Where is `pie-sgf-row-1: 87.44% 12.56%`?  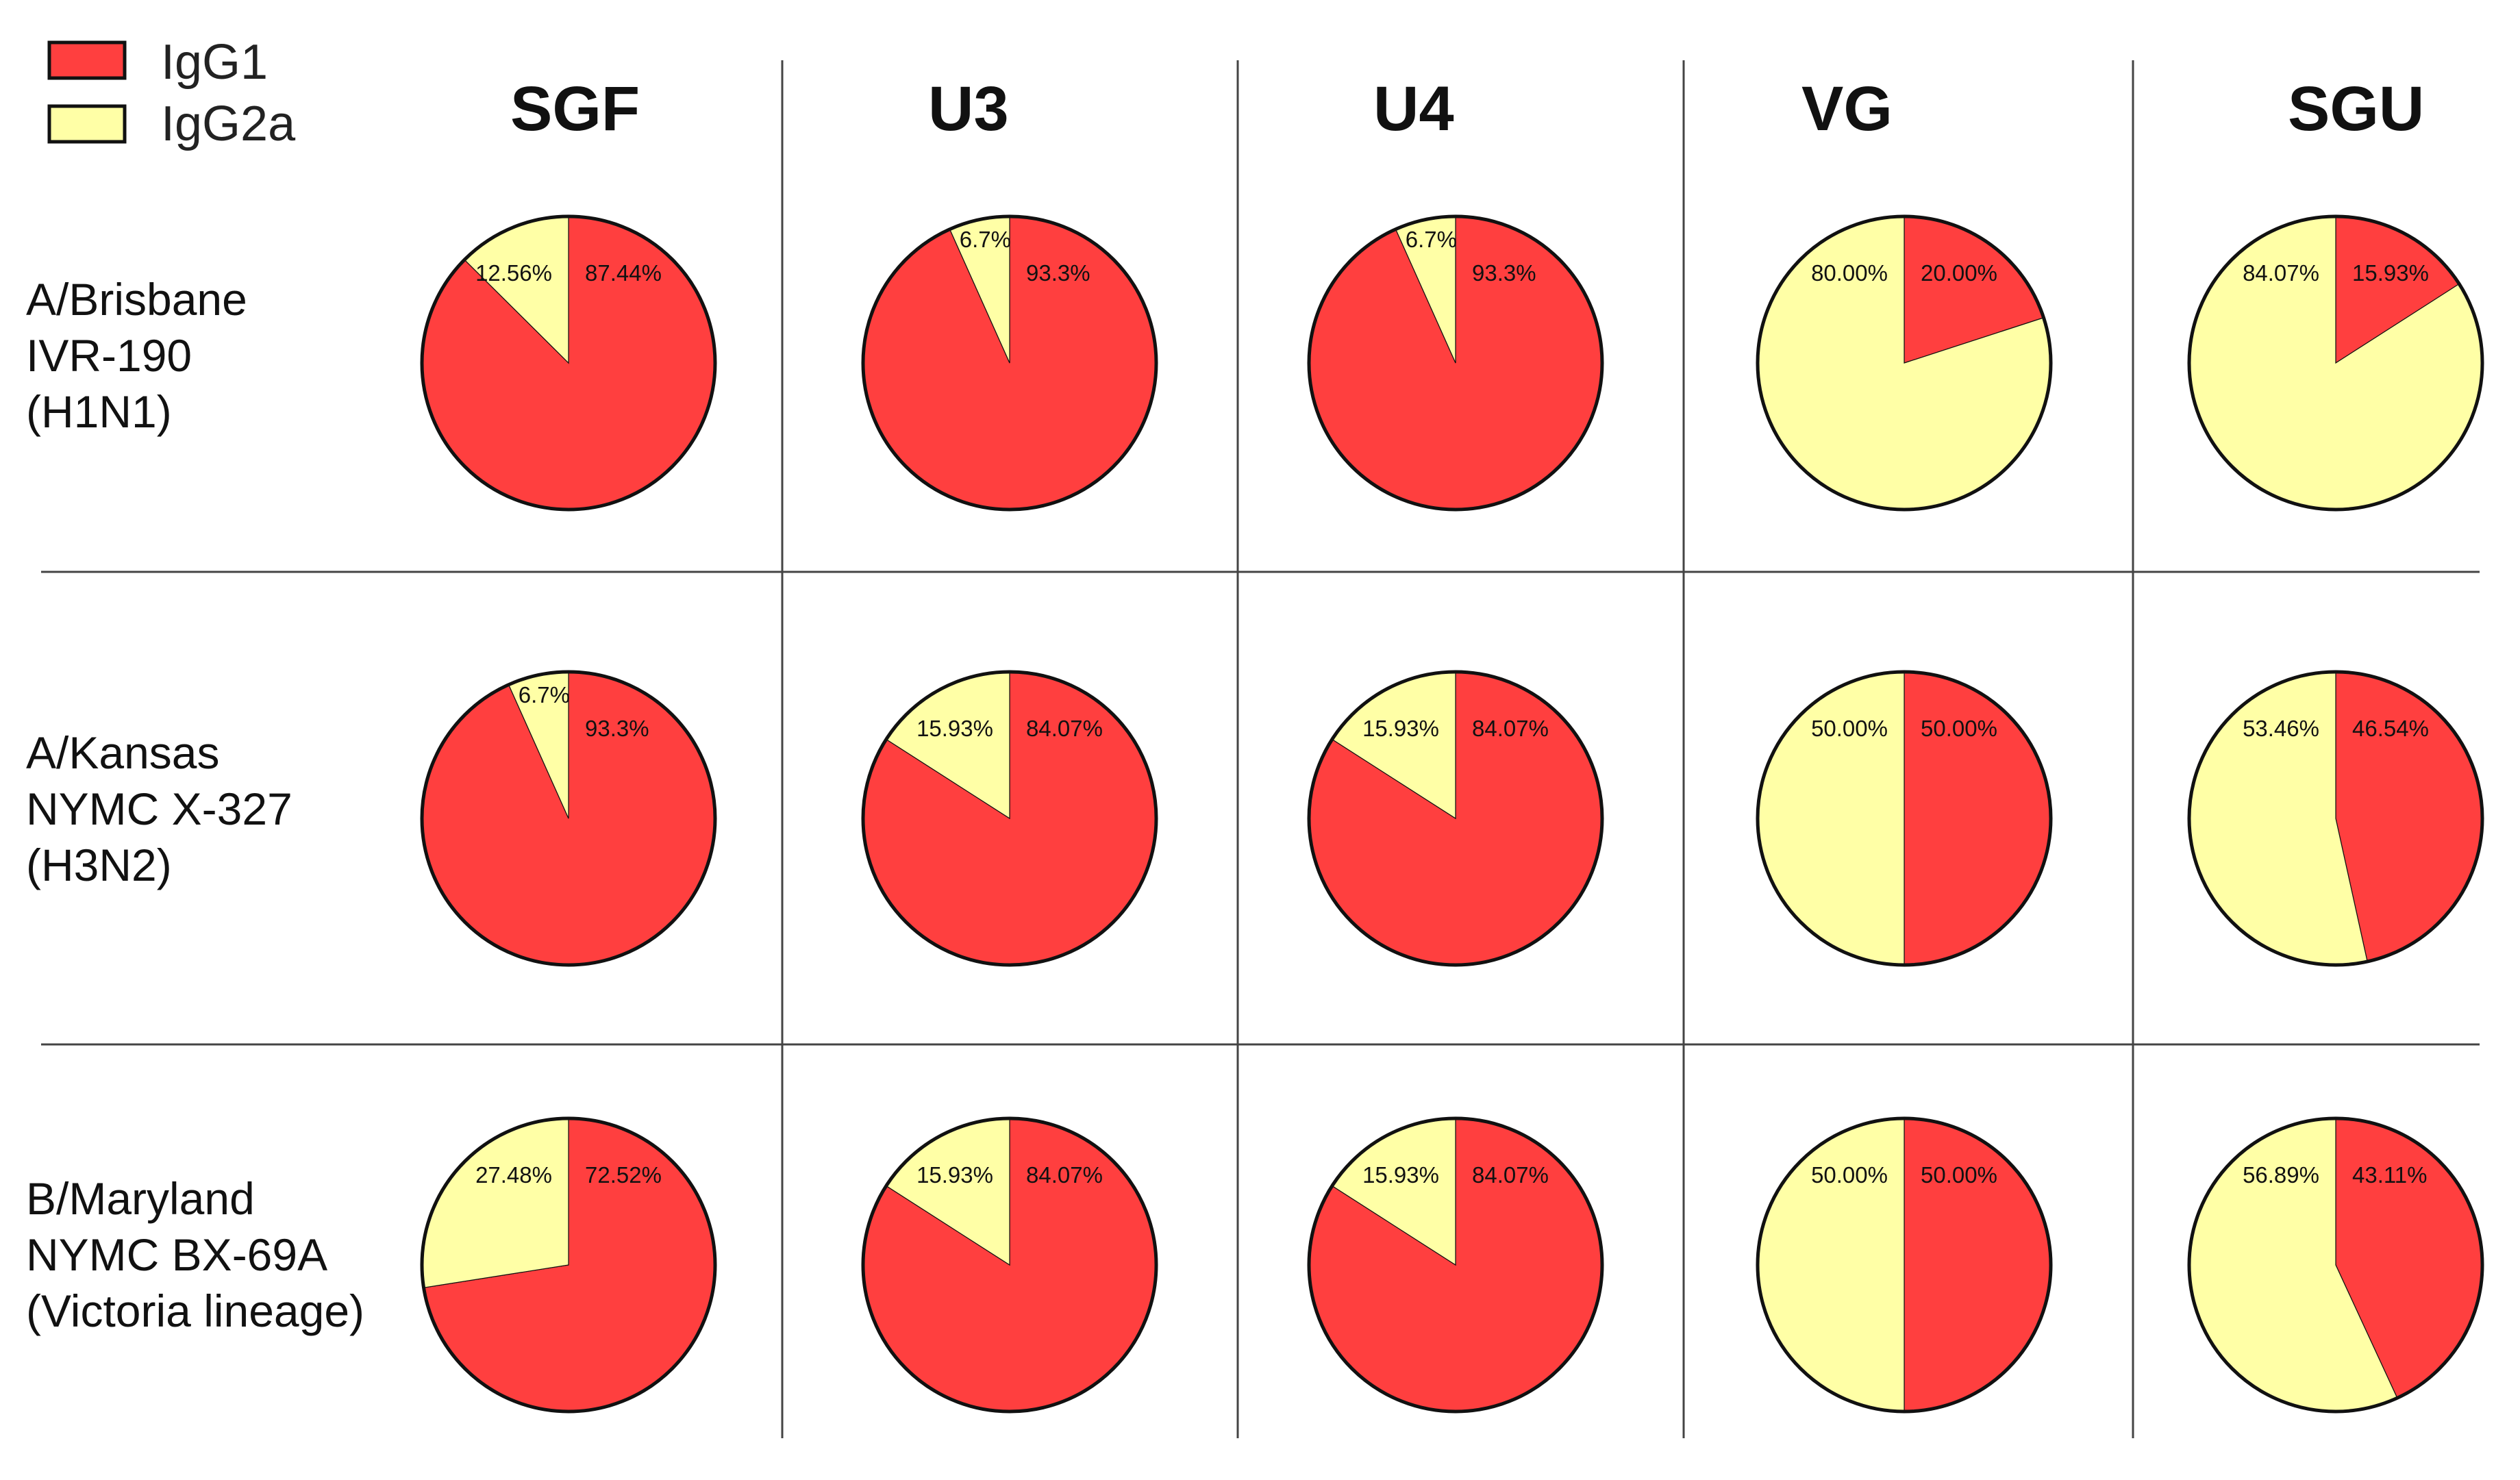 pie-sgf-row-1: 87.44% 12.56% is located at coordinates (568, 363).